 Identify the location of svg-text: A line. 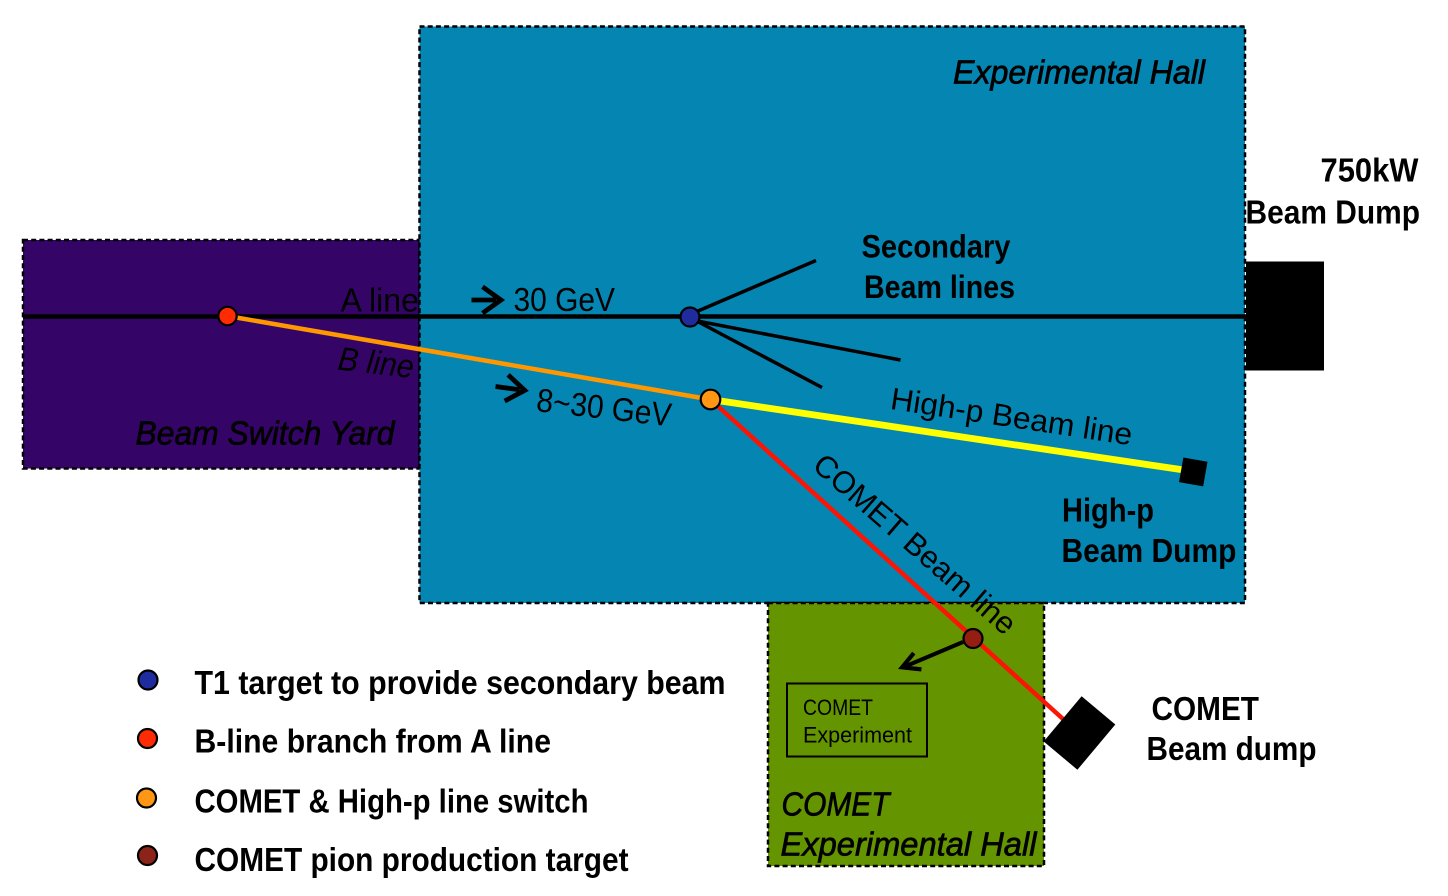
(380, 300).